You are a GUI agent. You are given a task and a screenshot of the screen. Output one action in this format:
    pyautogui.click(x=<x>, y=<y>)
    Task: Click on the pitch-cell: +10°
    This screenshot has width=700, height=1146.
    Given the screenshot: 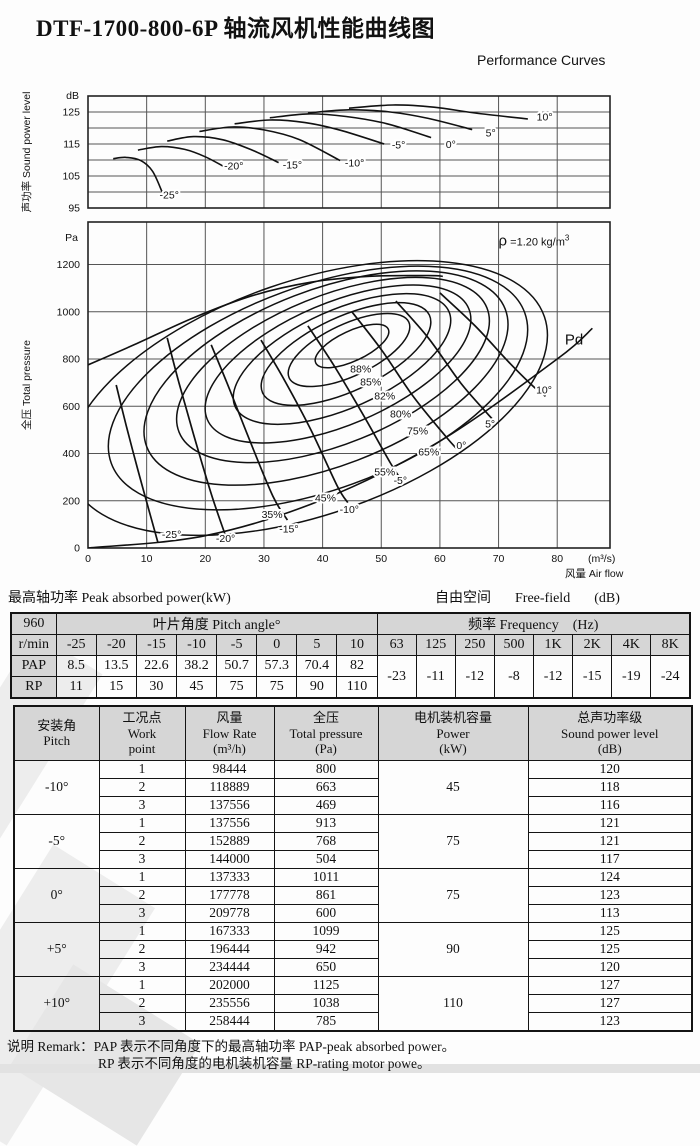 What is the action you would take?
    pyautogui.click(x=56, y=1003)
    